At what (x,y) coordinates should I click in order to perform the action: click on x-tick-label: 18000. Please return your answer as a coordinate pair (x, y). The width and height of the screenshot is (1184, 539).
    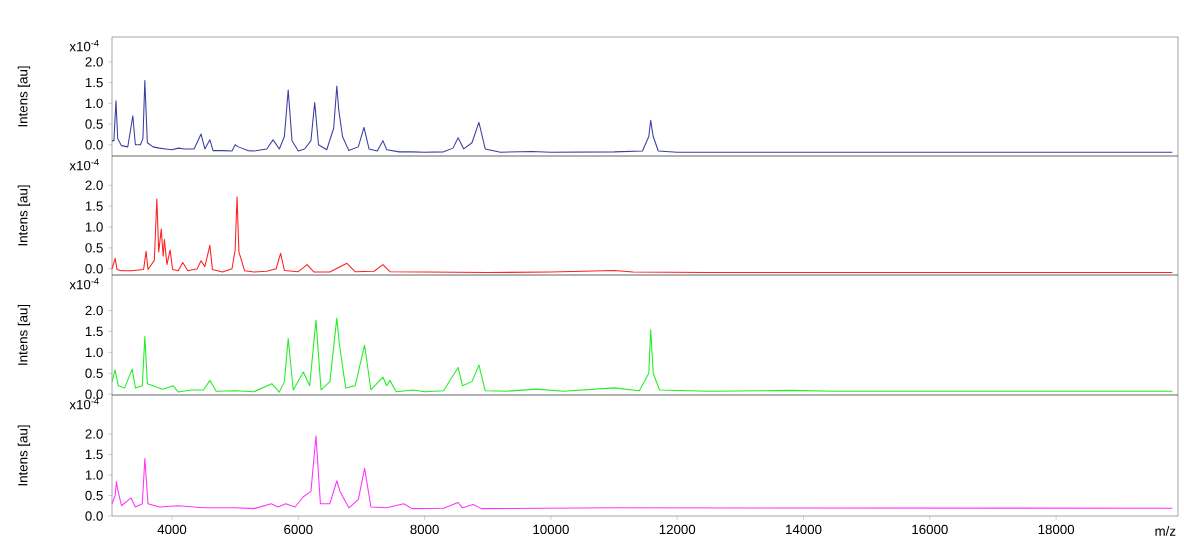
    Looking at the image, I should click on (1056, 529).